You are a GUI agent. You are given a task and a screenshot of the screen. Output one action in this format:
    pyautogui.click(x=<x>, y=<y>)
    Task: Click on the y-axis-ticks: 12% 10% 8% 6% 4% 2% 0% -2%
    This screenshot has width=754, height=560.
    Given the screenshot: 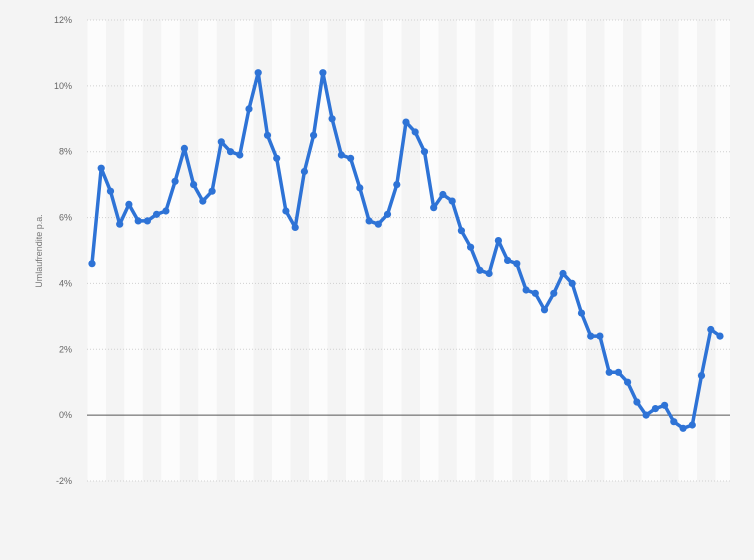 What is the action you would take?
    pyautogui.click(x=63, y=250)
    